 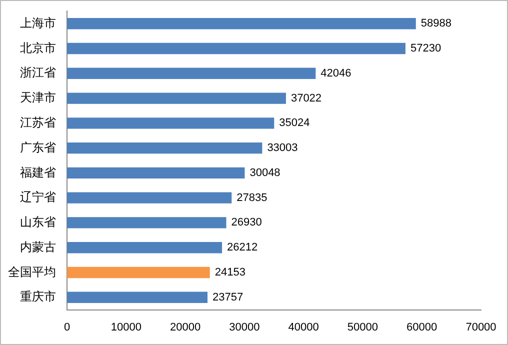 What do you see at coordinates (265, 172) in the screenshot?
I see `data-label: 30048` at bounding box center [265, 172].